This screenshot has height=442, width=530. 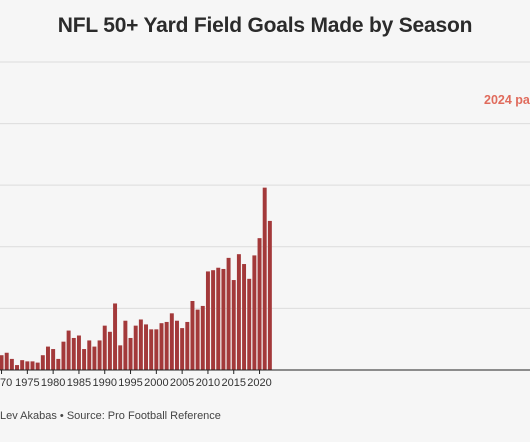 What do you see at coordinates (140, 344) in the screenshot?
I see `bar-1997` at bounding box center [140, 344].